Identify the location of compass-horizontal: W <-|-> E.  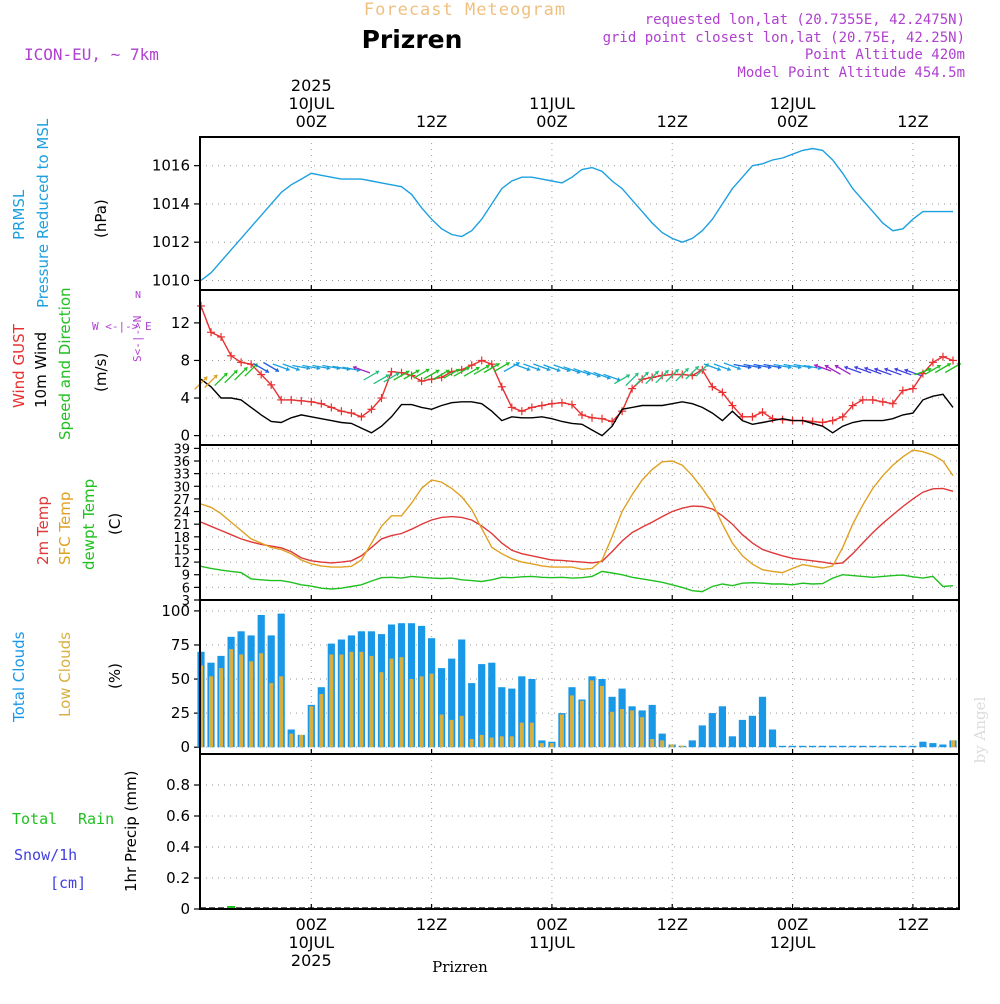
(122, 326).